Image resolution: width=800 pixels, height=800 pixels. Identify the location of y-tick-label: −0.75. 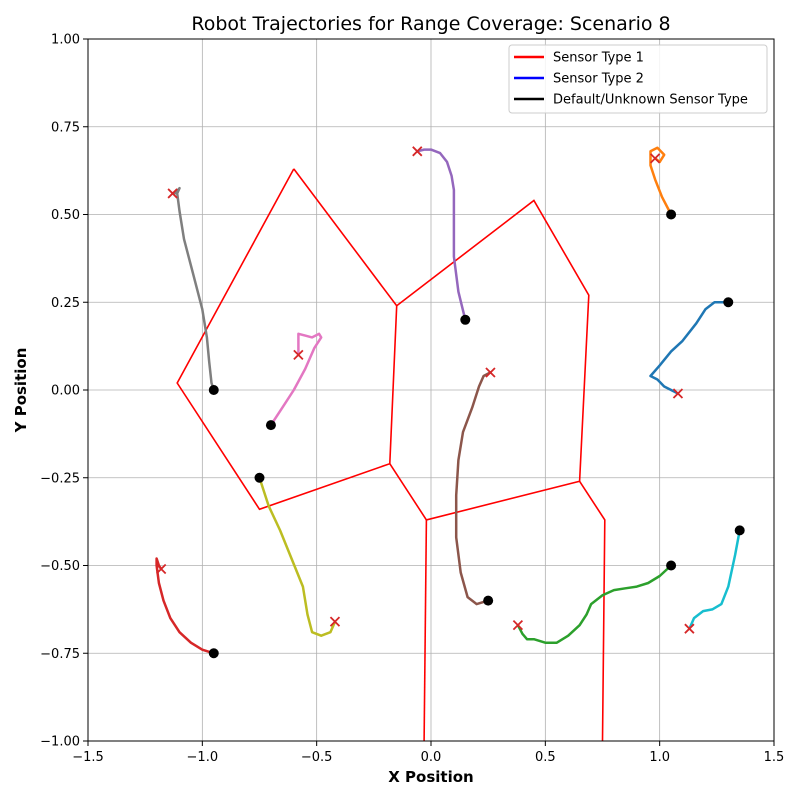
(60, 654).